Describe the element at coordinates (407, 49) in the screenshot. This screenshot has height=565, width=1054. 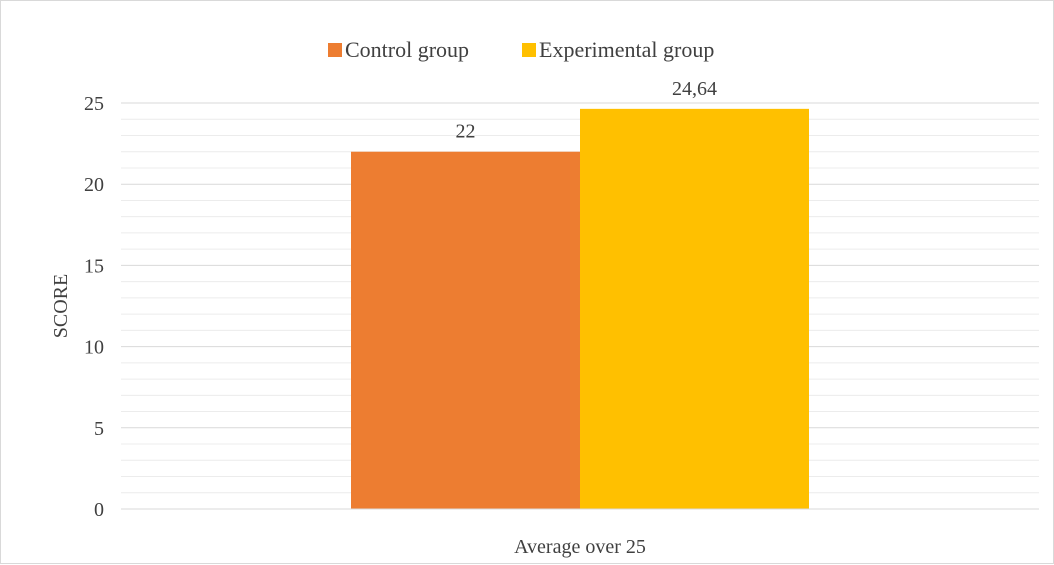
I see `legend-label: Control group` at that location.